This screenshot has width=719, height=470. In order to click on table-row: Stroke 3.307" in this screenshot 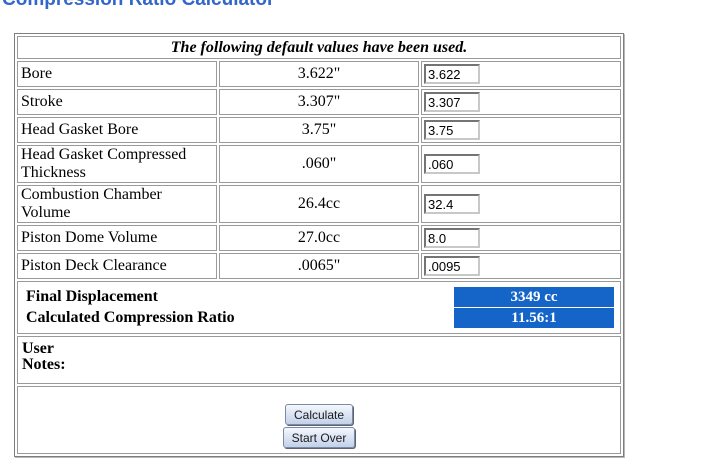, I will do `click(319, 102)`.